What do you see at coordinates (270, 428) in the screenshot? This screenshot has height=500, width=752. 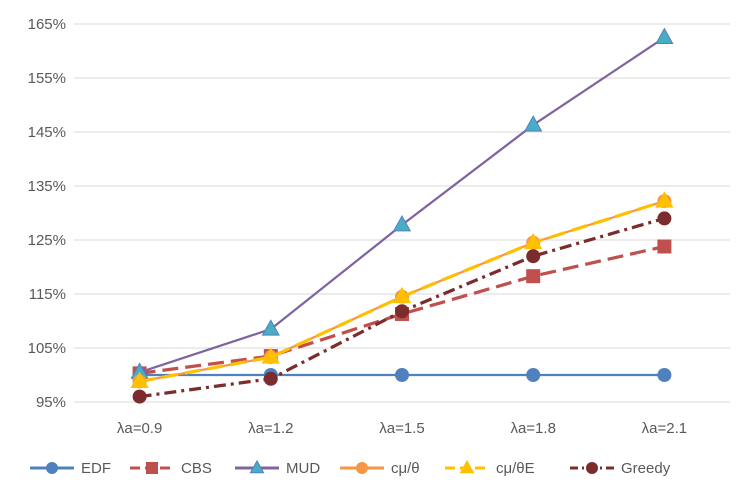 I see `x-tick-label: λa=1.2` at bounding box center [270, 428].